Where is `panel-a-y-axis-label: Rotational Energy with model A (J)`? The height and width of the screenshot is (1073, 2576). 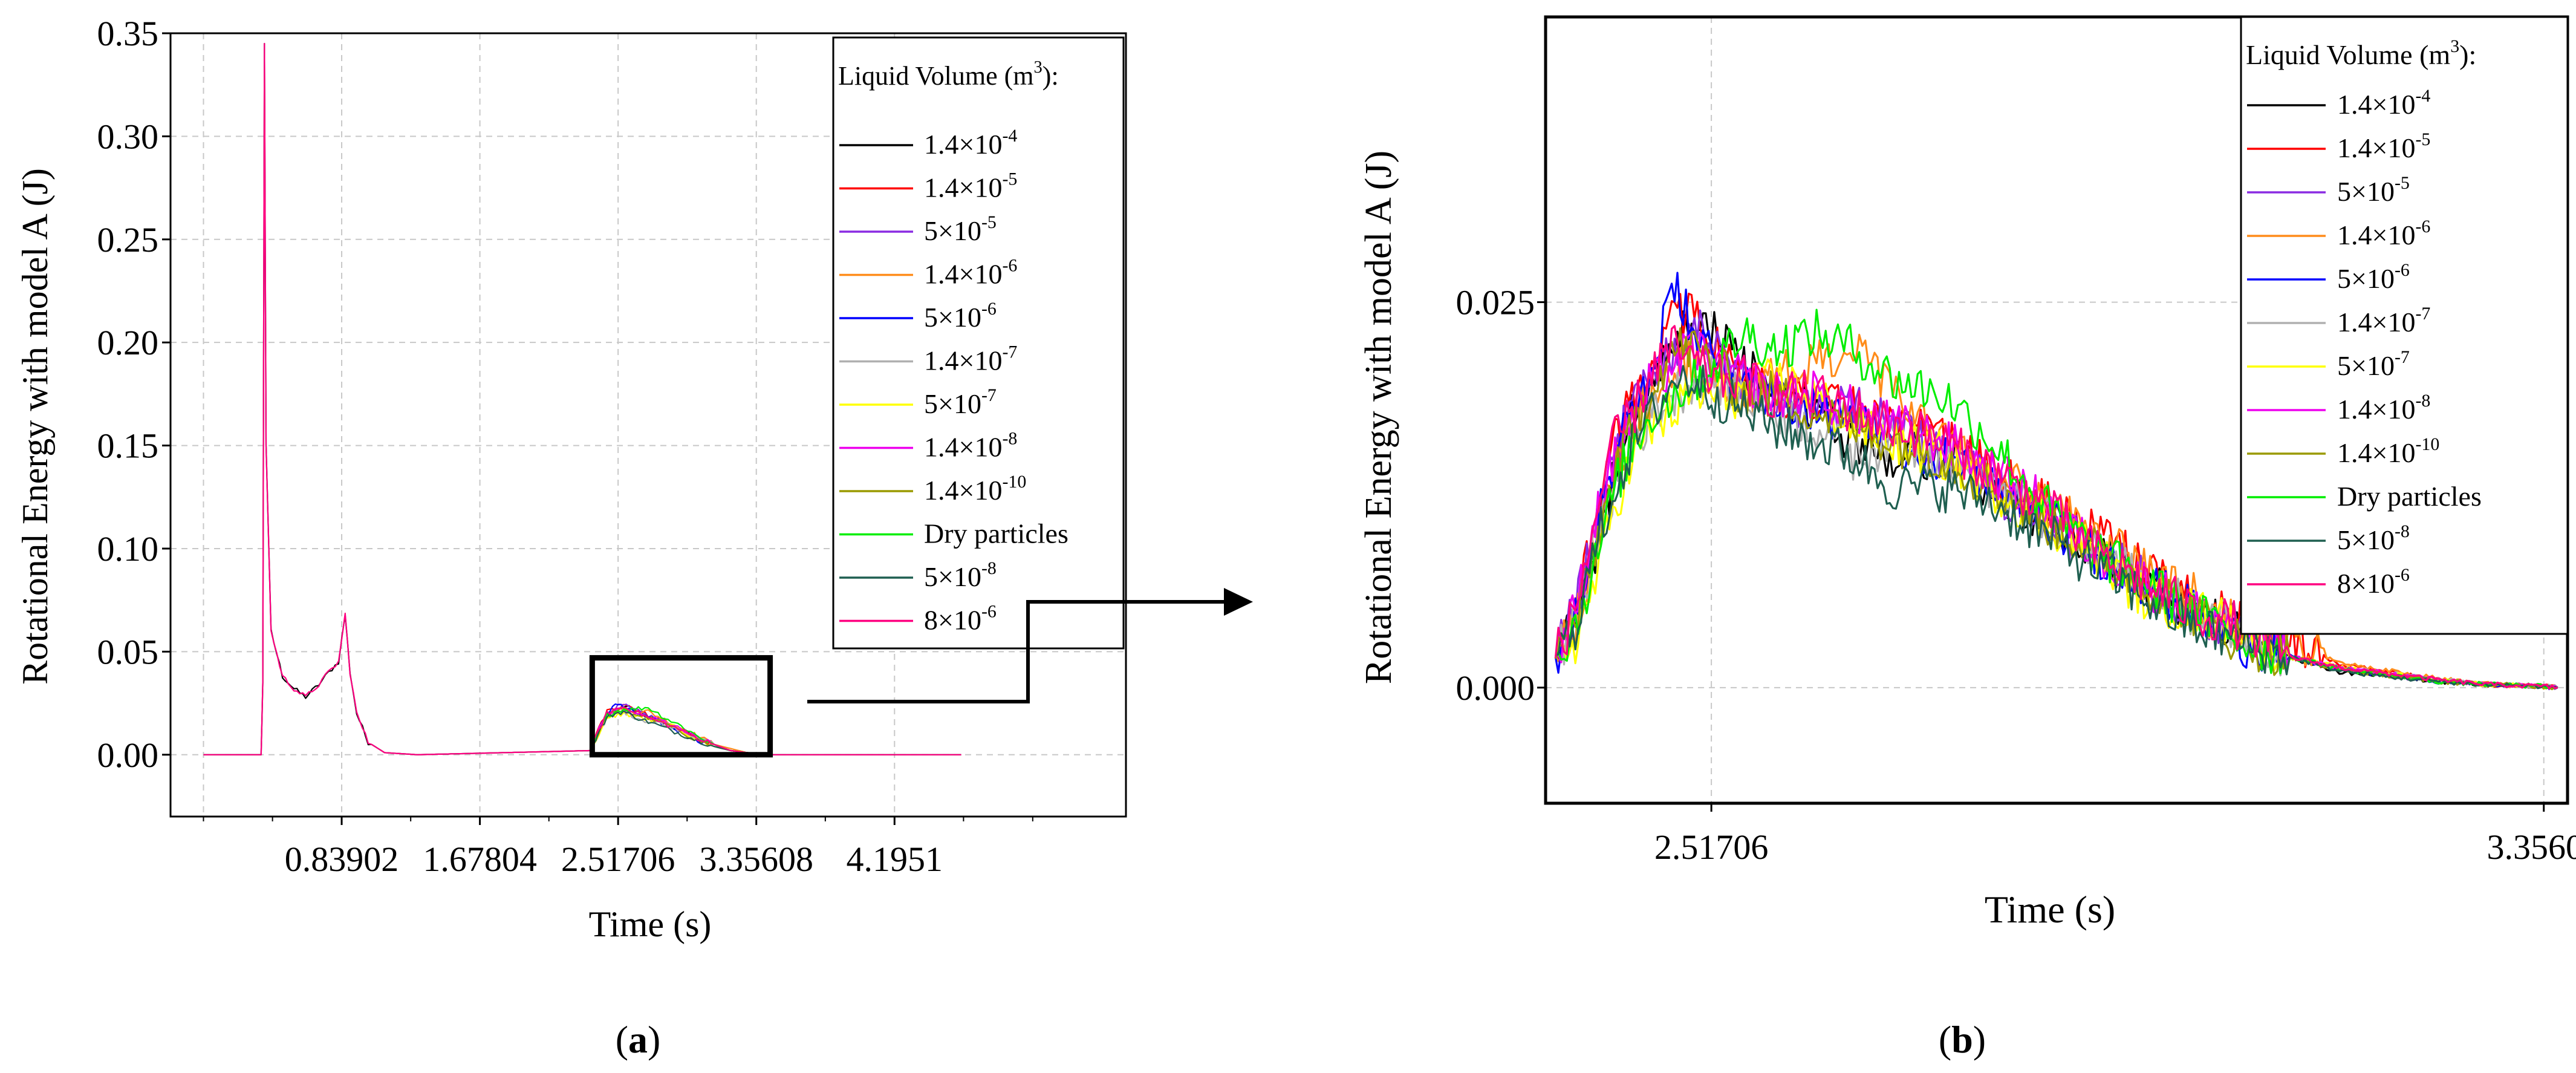
panel-a-y-axis-label: Rotational Energy with model A (J) is located at coordinates (35, 426).